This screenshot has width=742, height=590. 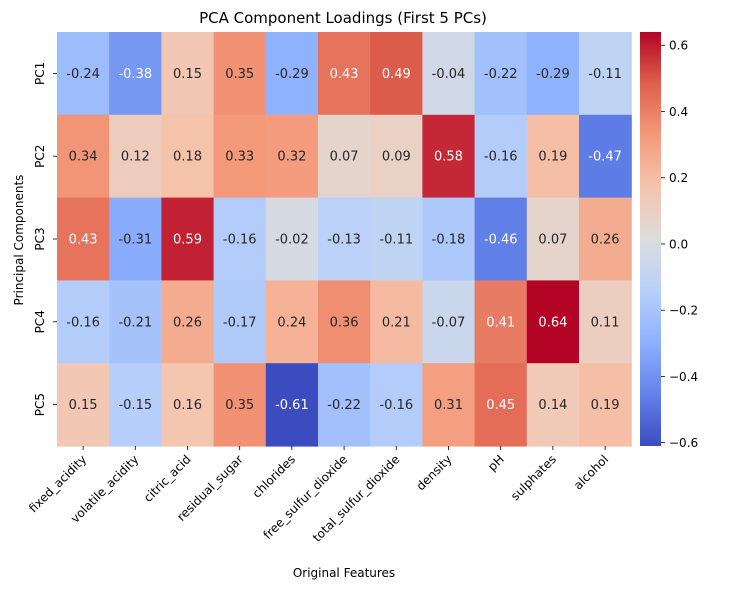 I want to click on cell-value-label: -0.31, so click(x=135, y=240).